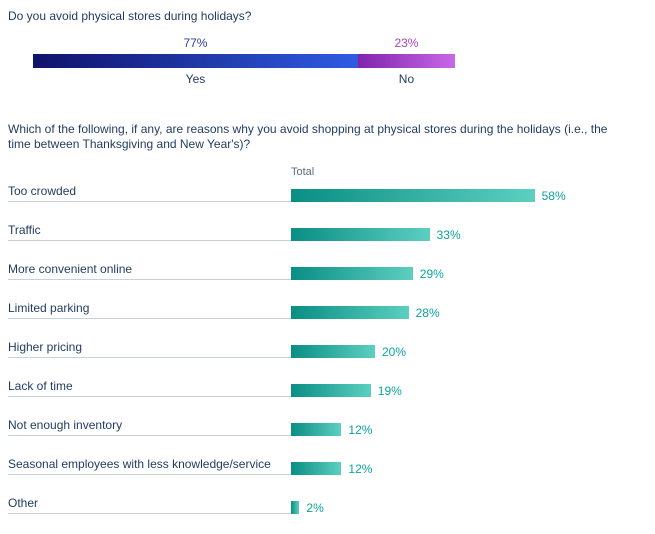 The height and width of the screenshot is (534, 655). I want to click on reason-row: More convenient online 29%, so click(328, 260).